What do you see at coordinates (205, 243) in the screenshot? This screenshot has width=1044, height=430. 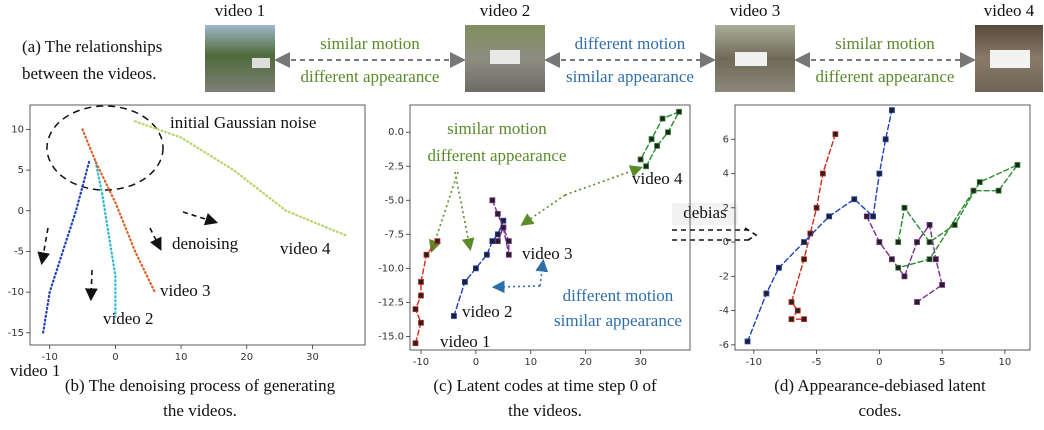 I see `annotation: denoising` at bounding box center [205, 243].